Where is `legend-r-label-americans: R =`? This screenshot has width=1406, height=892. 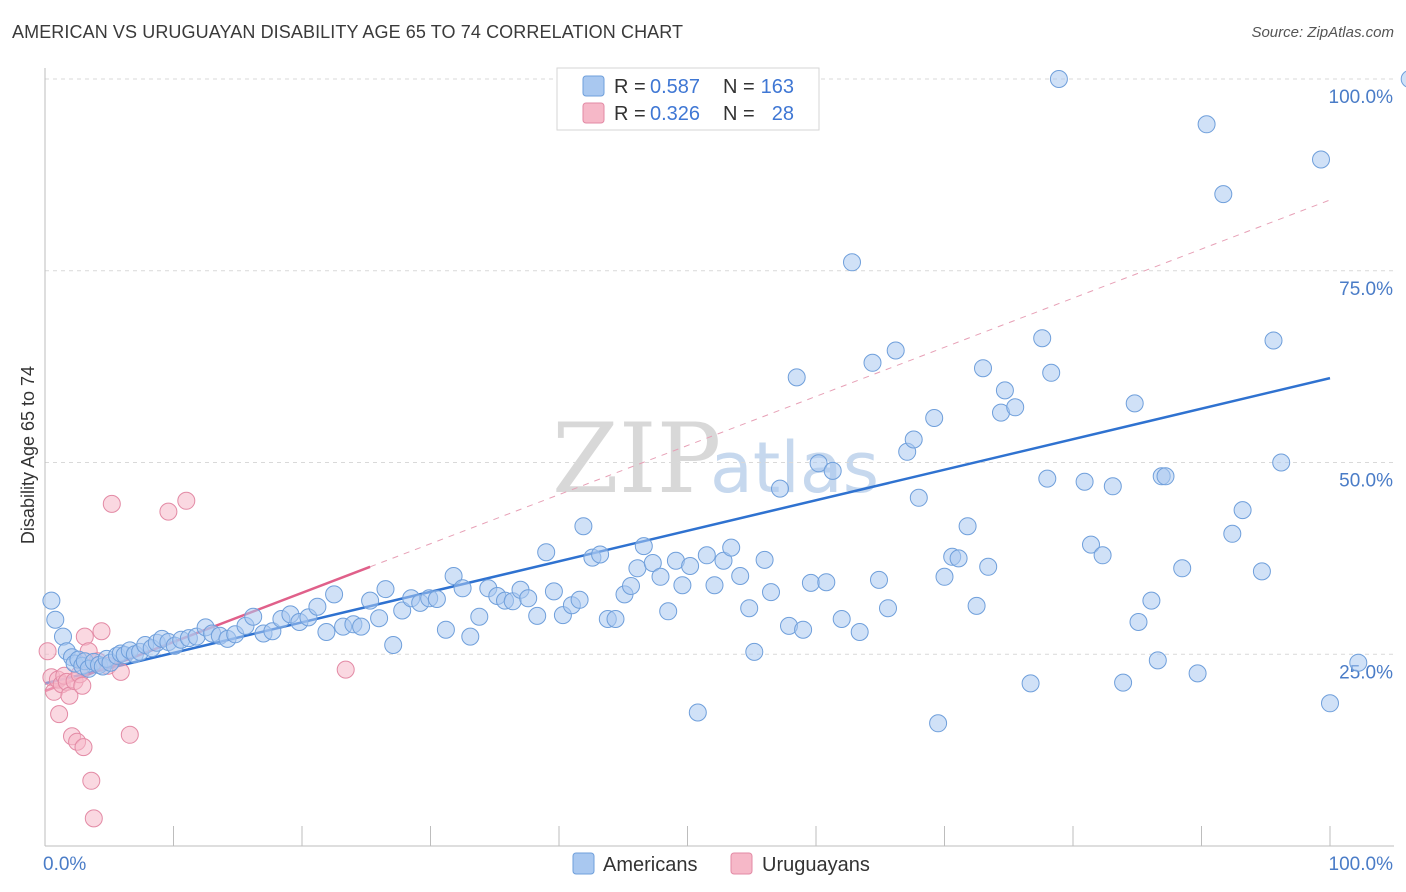 legend-r-label-americans: R = is located at coordinates (630, 87).